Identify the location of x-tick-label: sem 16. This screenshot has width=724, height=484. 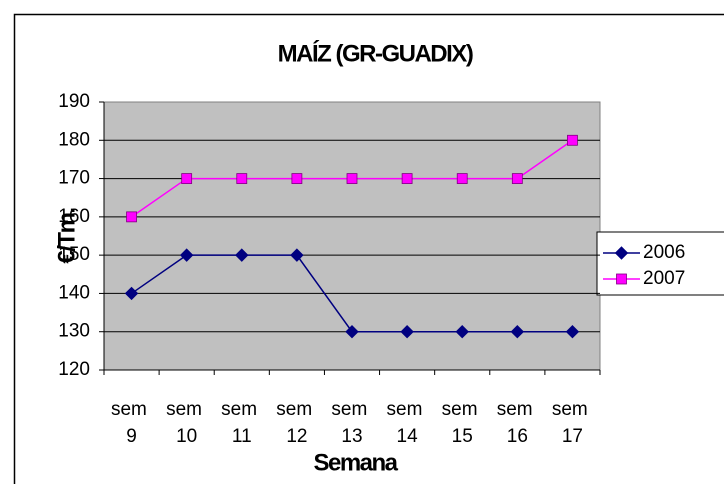
(517, 423).